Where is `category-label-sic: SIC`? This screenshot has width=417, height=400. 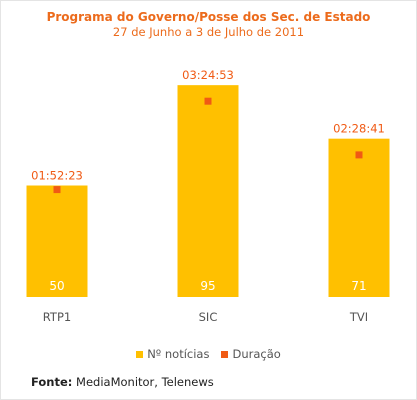
category-label-sic: SIC is located at coordinates (208, 317).